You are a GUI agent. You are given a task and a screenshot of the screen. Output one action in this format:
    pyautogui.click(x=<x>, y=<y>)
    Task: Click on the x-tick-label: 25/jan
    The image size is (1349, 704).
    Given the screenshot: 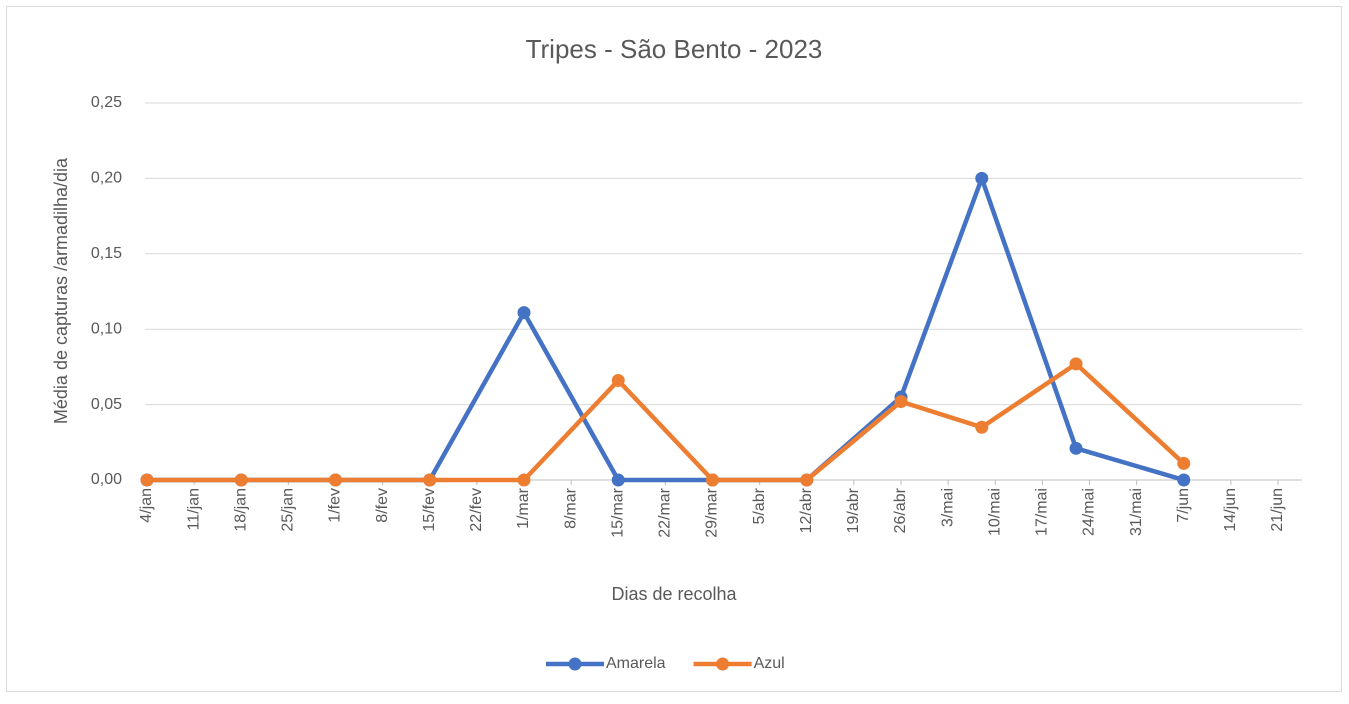 What is the action you would take?
    pyautogui.click(x=288, y=510)
    